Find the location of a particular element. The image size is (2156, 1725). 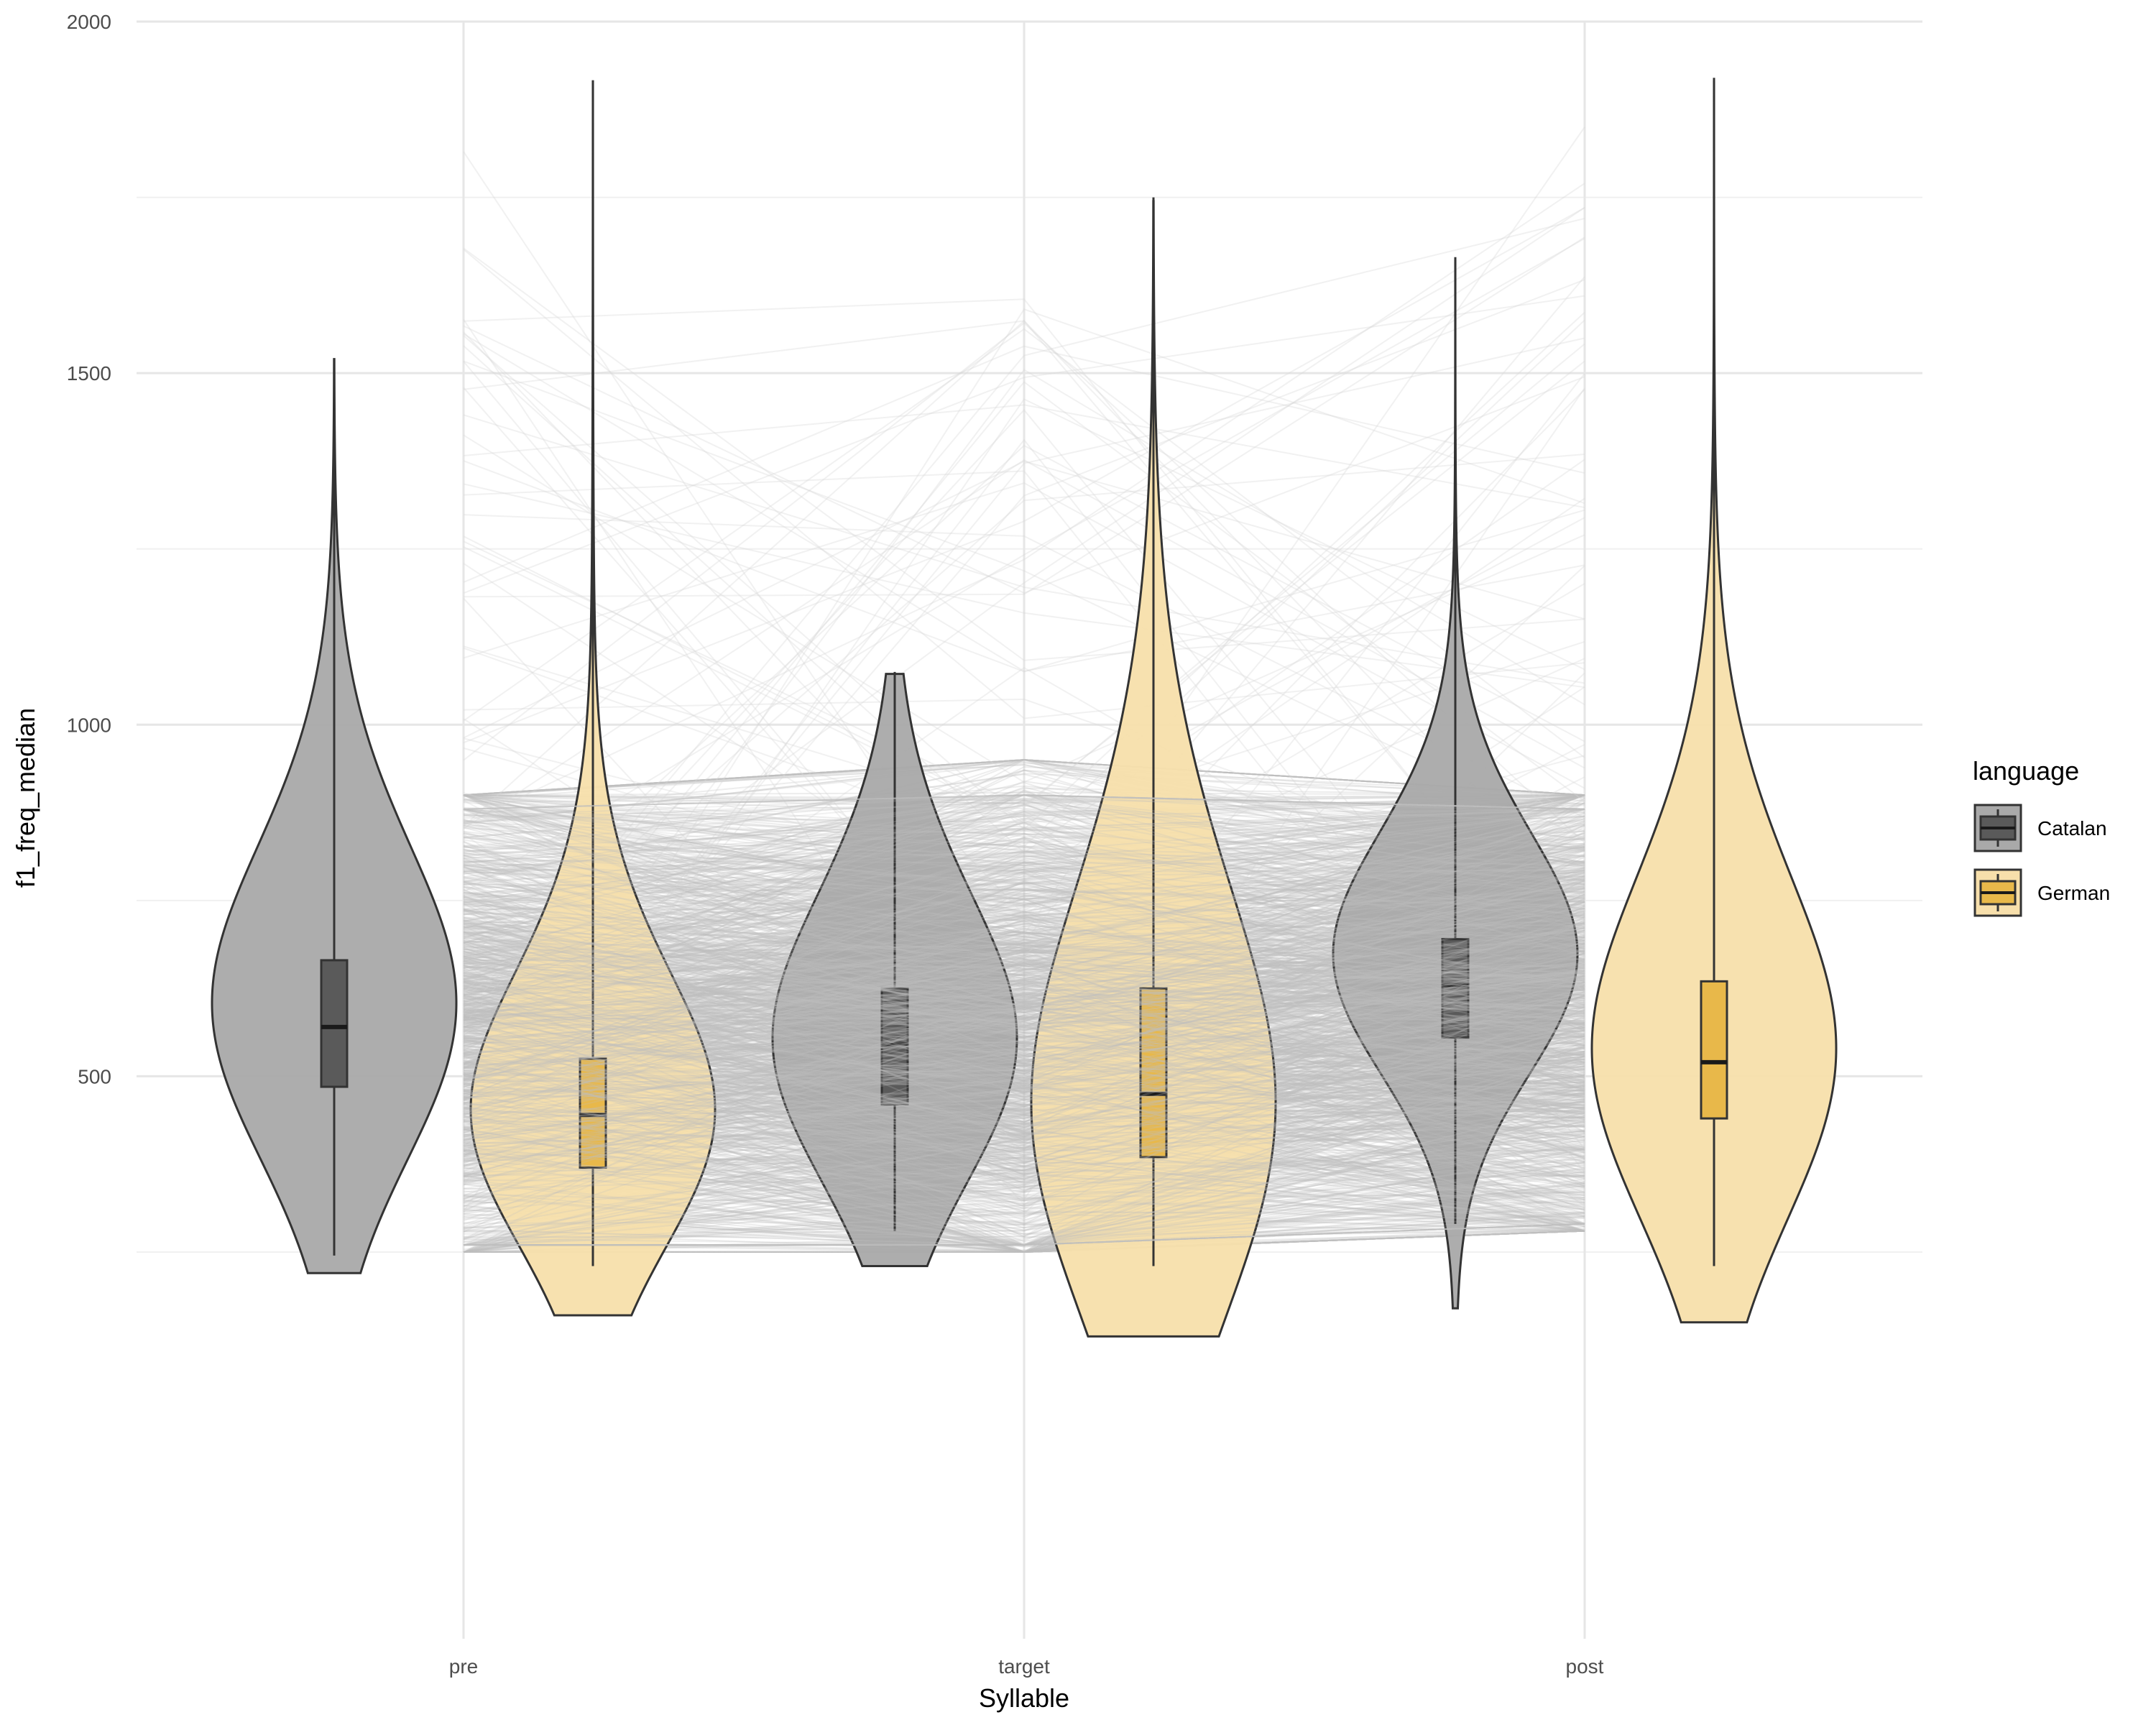

x-tick-label: pre is located at coordinates (464, 1666).